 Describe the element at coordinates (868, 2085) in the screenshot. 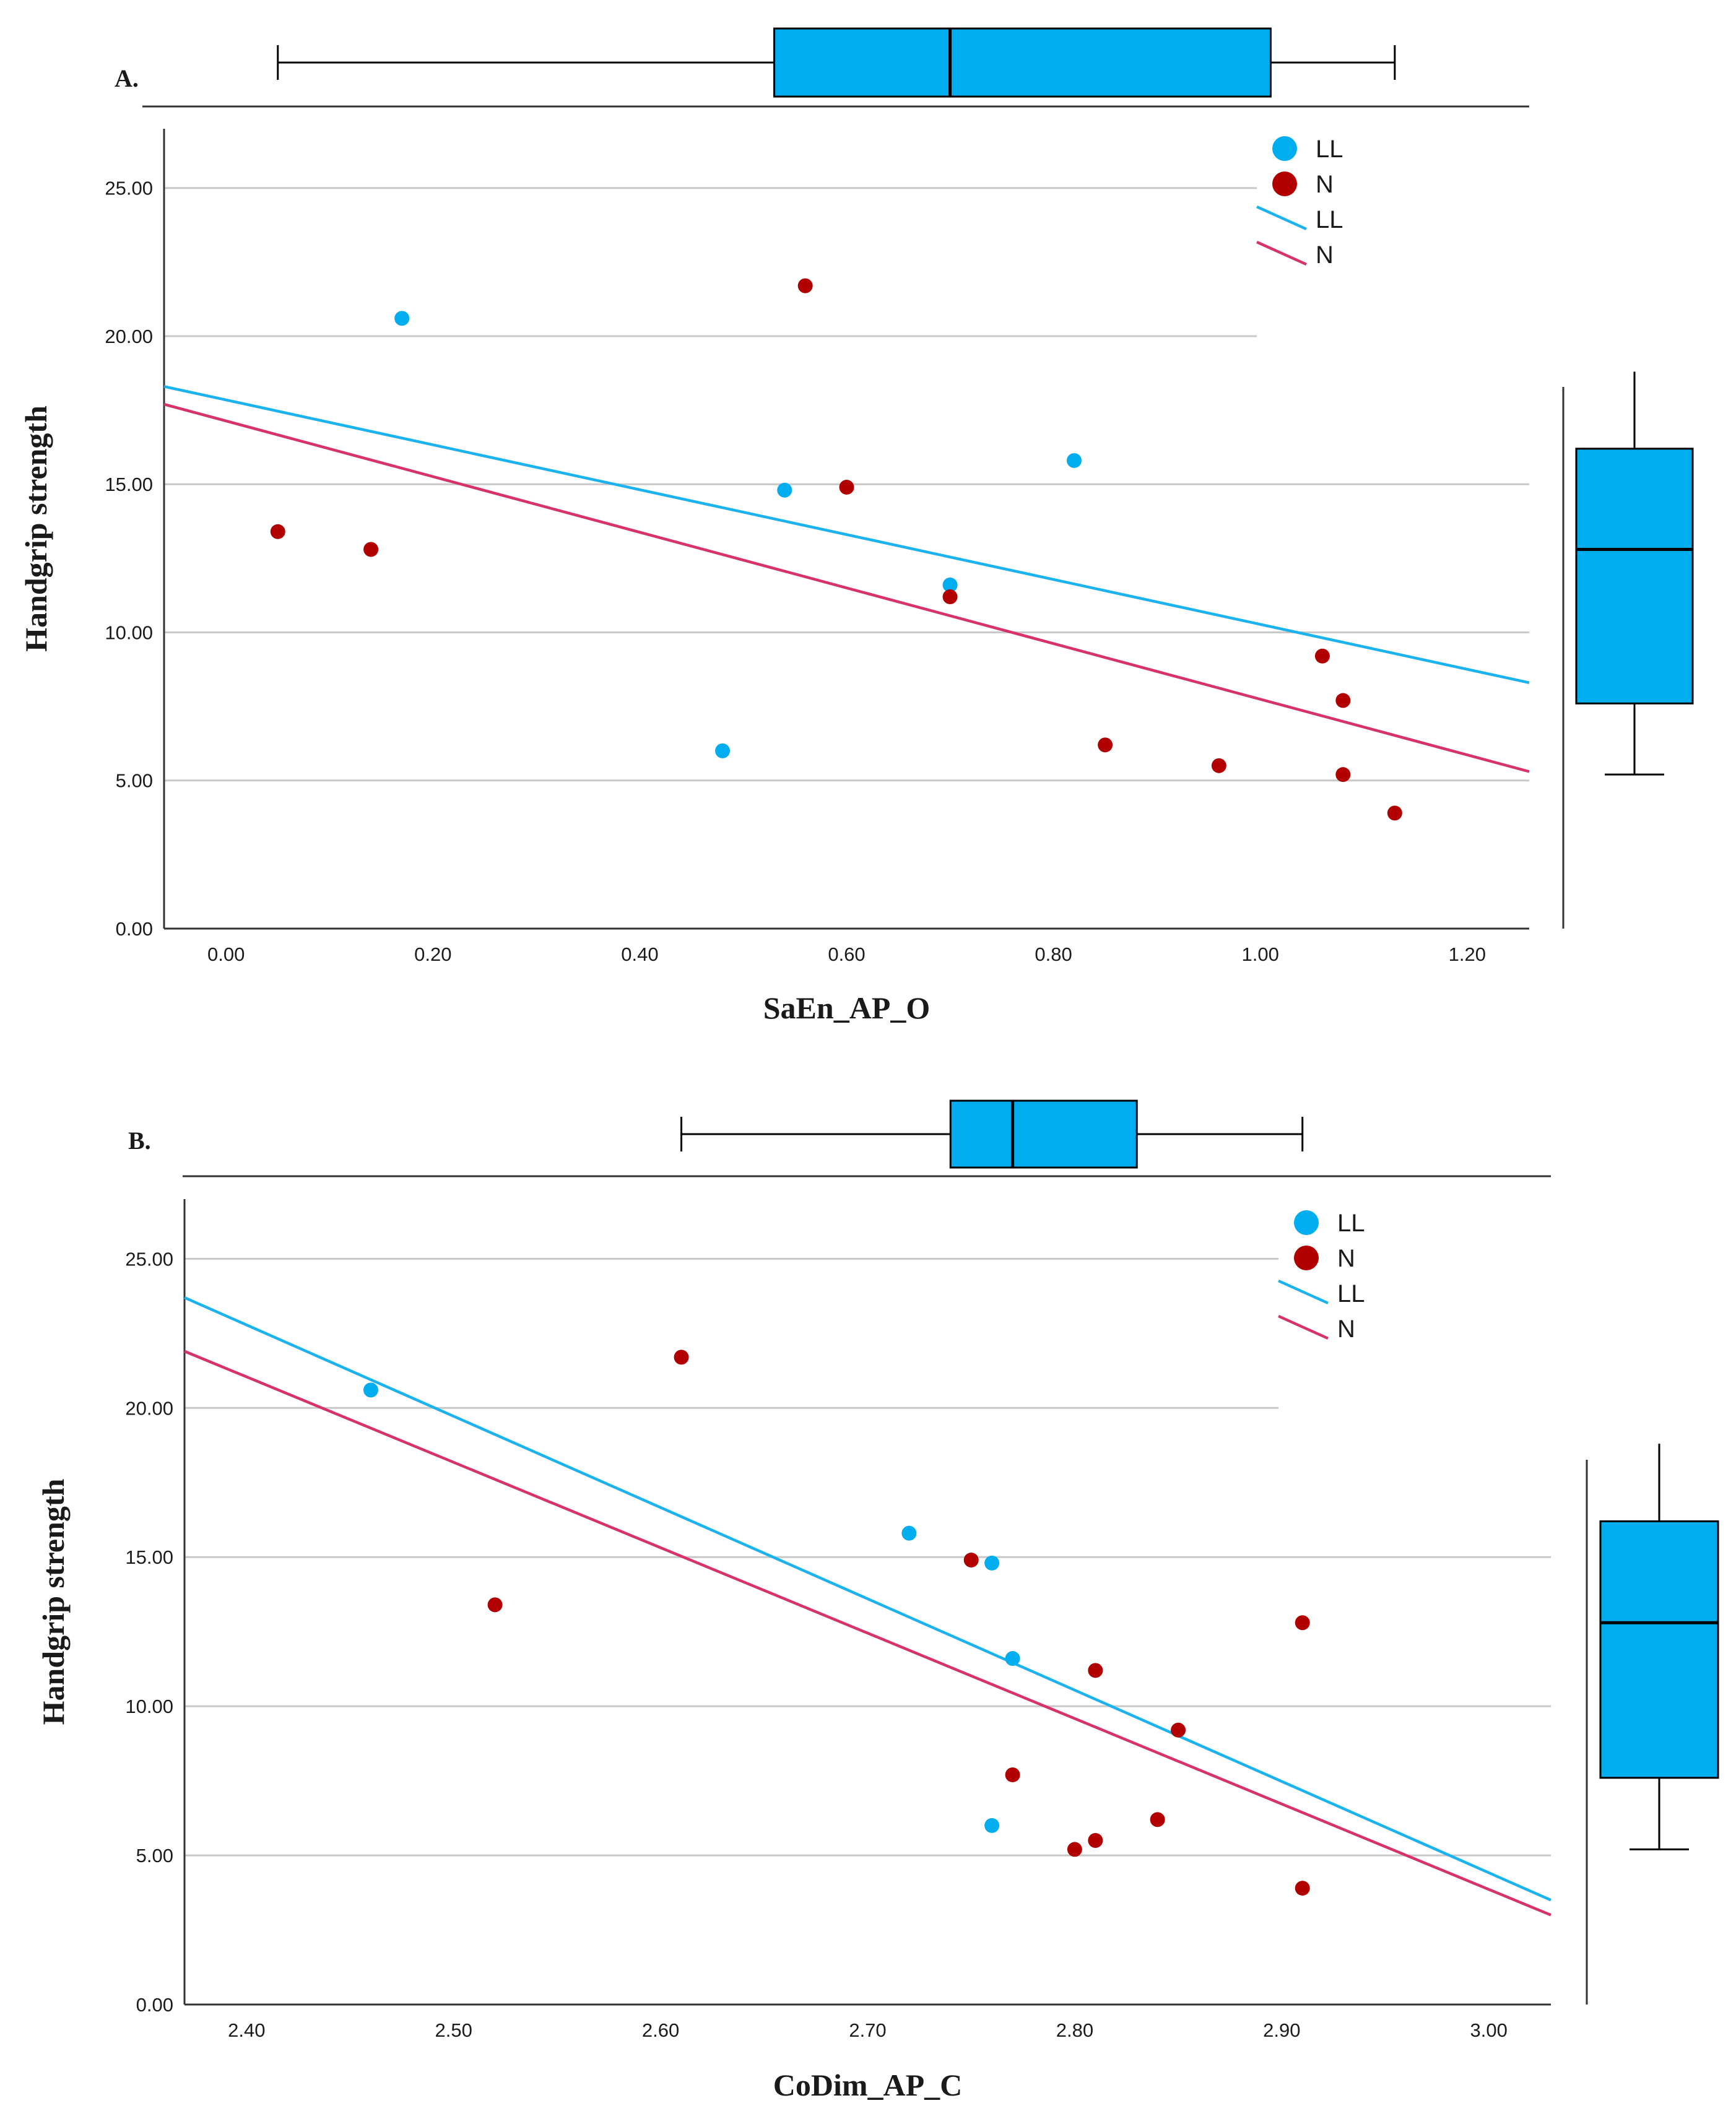

I see `x-axis-title: CoDim_AP_C` at that location.